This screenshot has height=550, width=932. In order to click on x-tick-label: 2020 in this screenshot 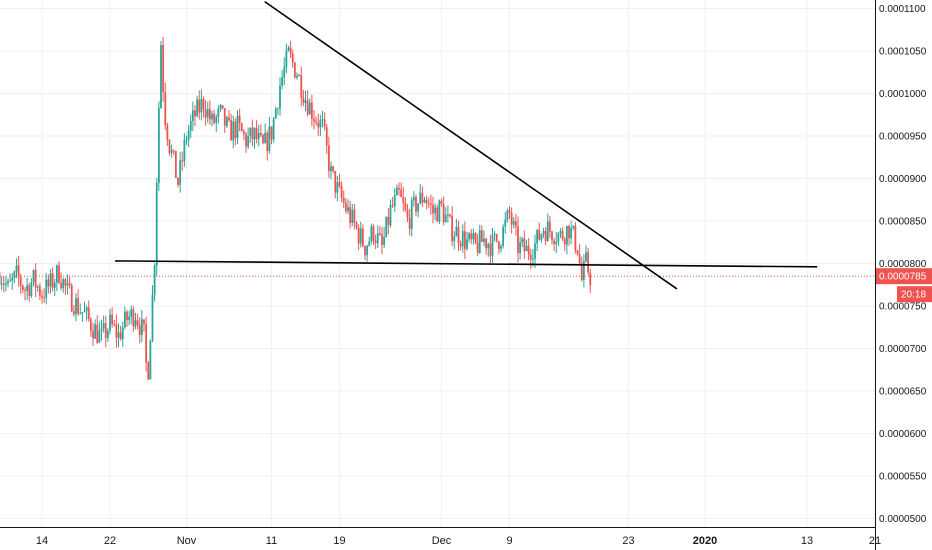, I will do `click(705, 541)`.